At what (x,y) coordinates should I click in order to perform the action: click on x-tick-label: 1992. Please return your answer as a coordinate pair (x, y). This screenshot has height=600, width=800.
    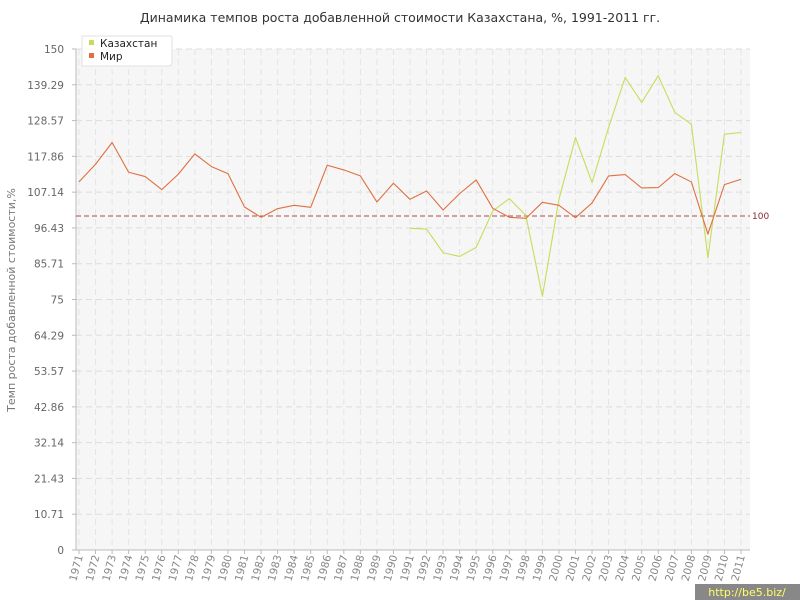
    Looking at the image, I should click on (424, 568).